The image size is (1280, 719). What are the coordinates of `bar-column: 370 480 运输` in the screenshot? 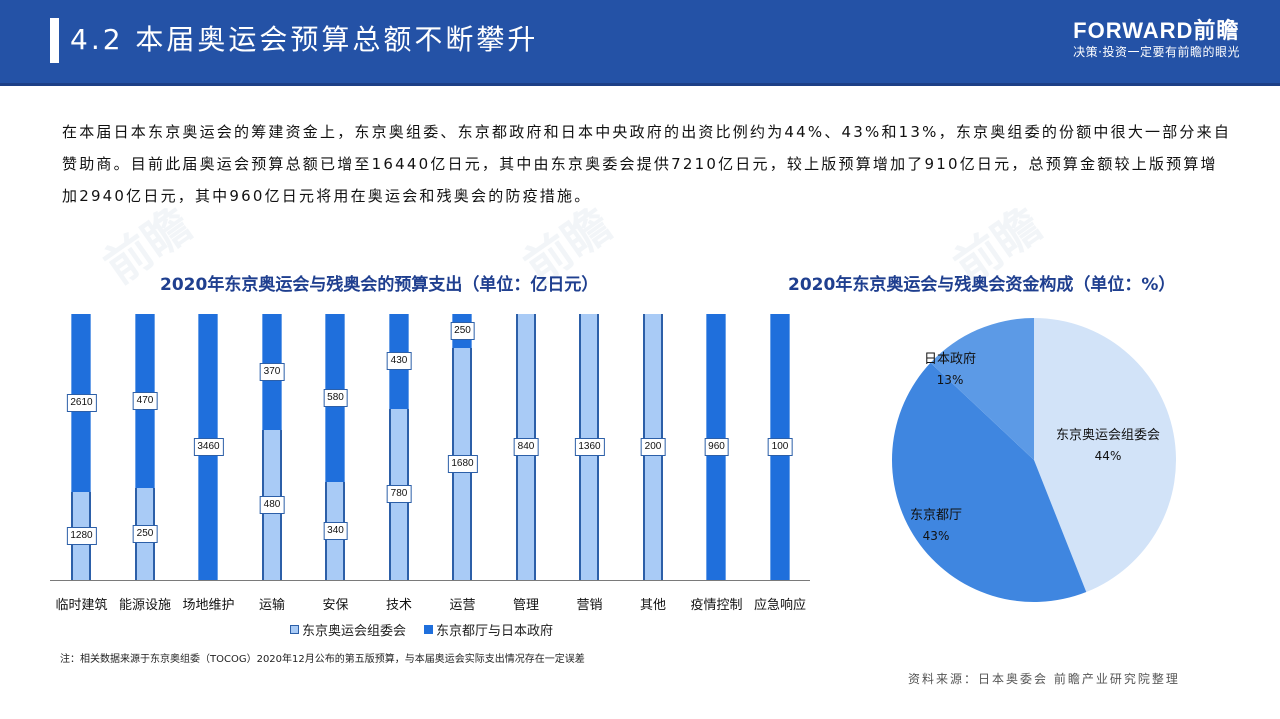 It's located at (272, 463).